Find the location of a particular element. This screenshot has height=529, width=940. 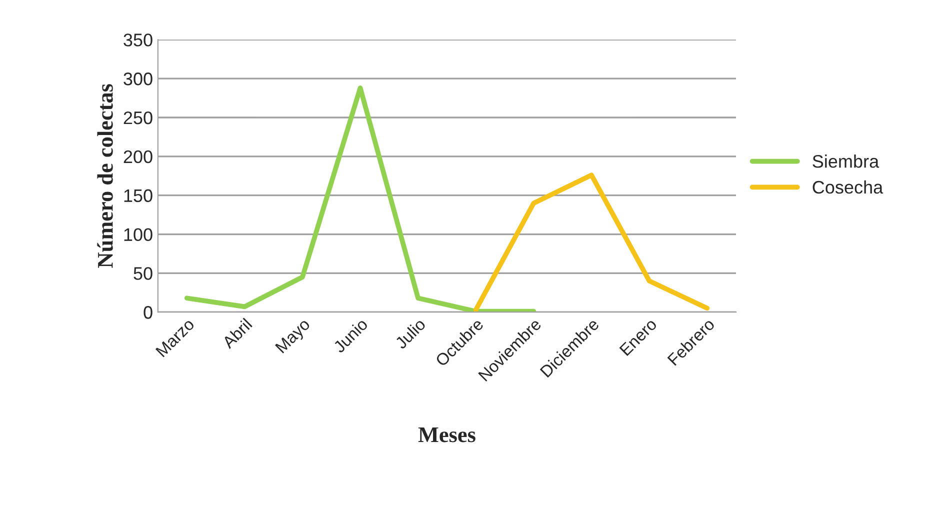

y-tick-label: 300 is located at coordinates (138, 79).